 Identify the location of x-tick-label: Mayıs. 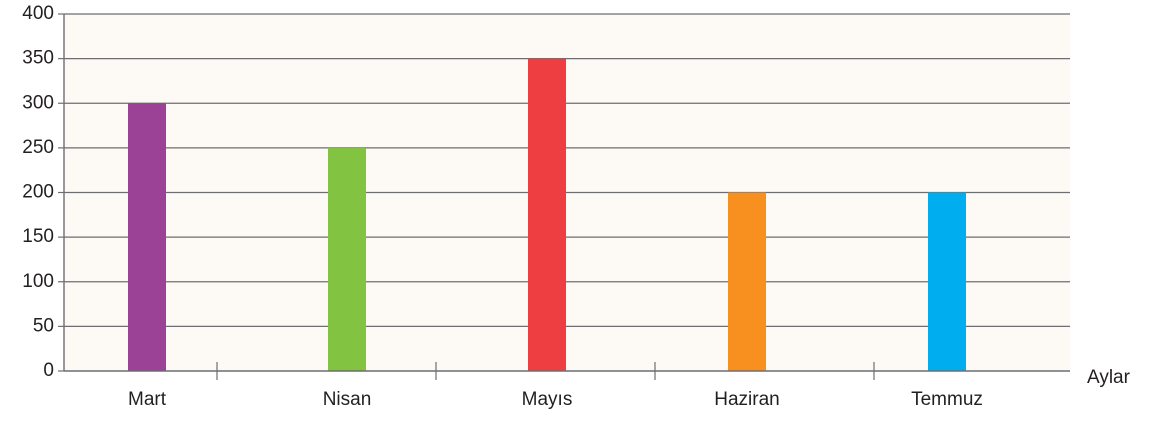
(547, 399).